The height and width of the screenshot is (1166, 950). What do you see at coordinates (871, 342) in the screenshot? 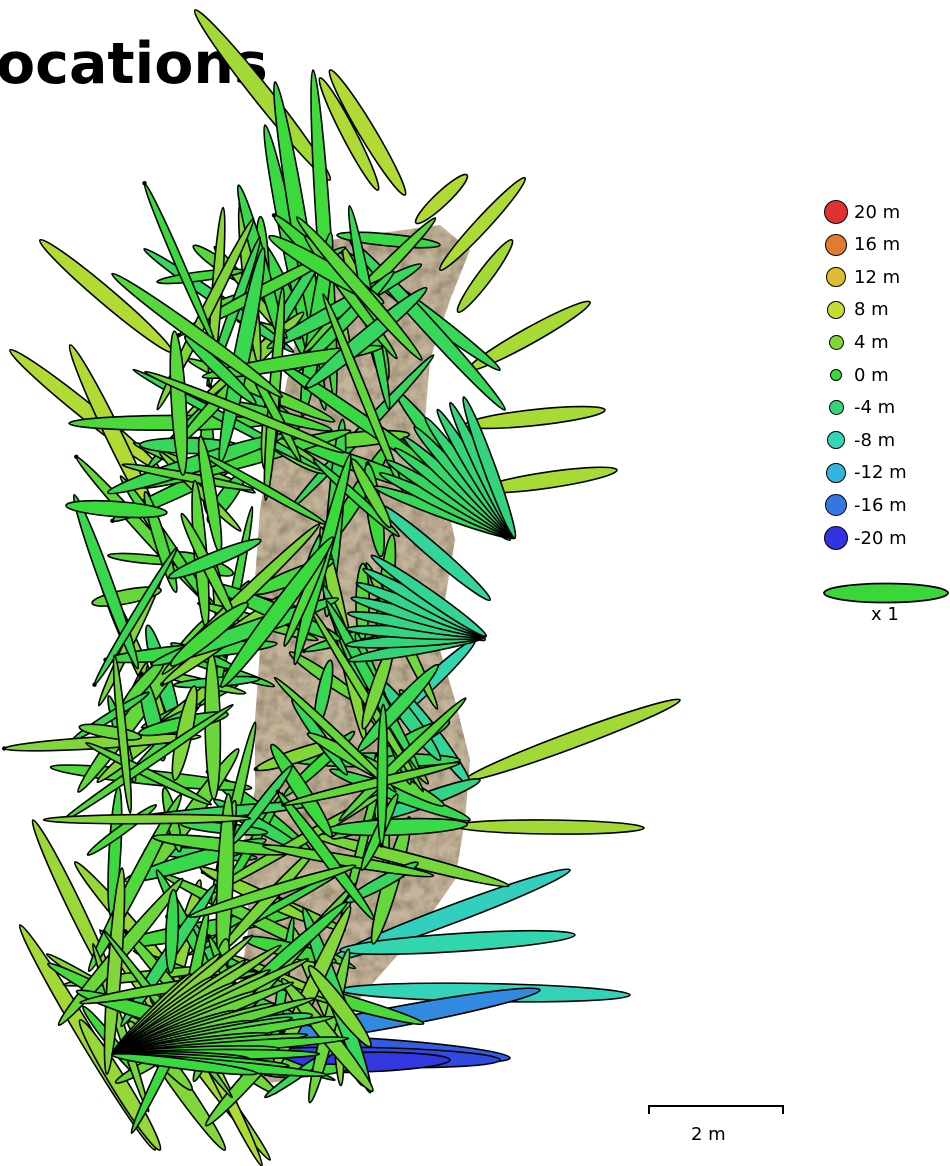
I see `legend-label: 4 m` at bounding box center [871, 342].